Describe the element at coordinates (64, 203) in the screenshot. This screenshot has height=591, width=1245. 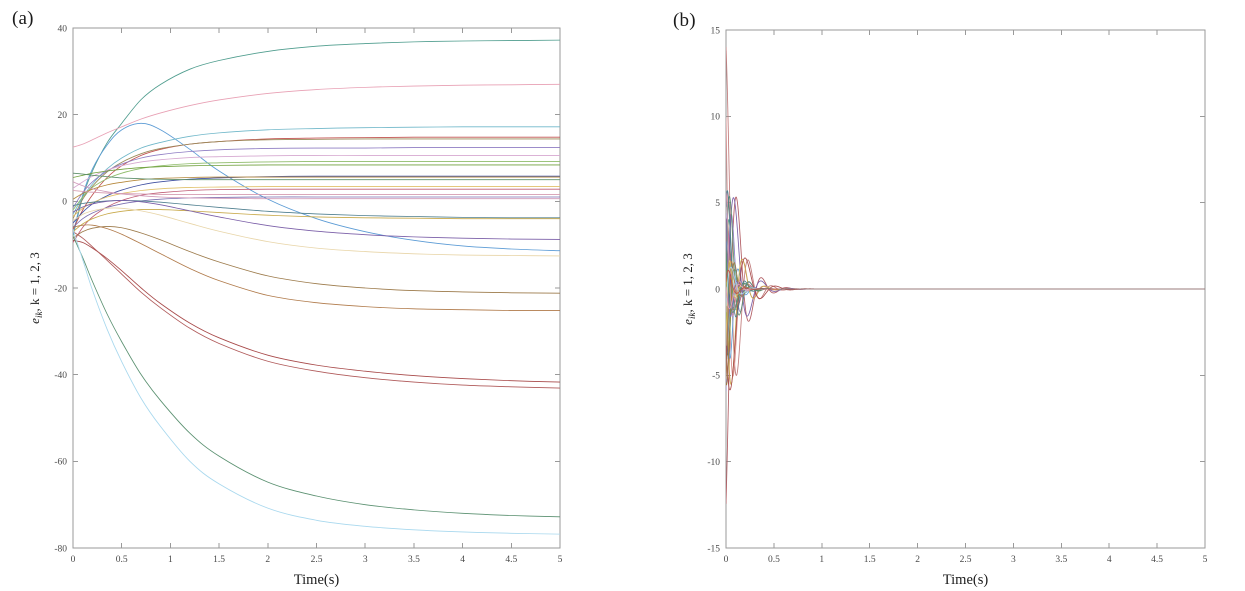
I see `y-tick-label: 0` at that location.